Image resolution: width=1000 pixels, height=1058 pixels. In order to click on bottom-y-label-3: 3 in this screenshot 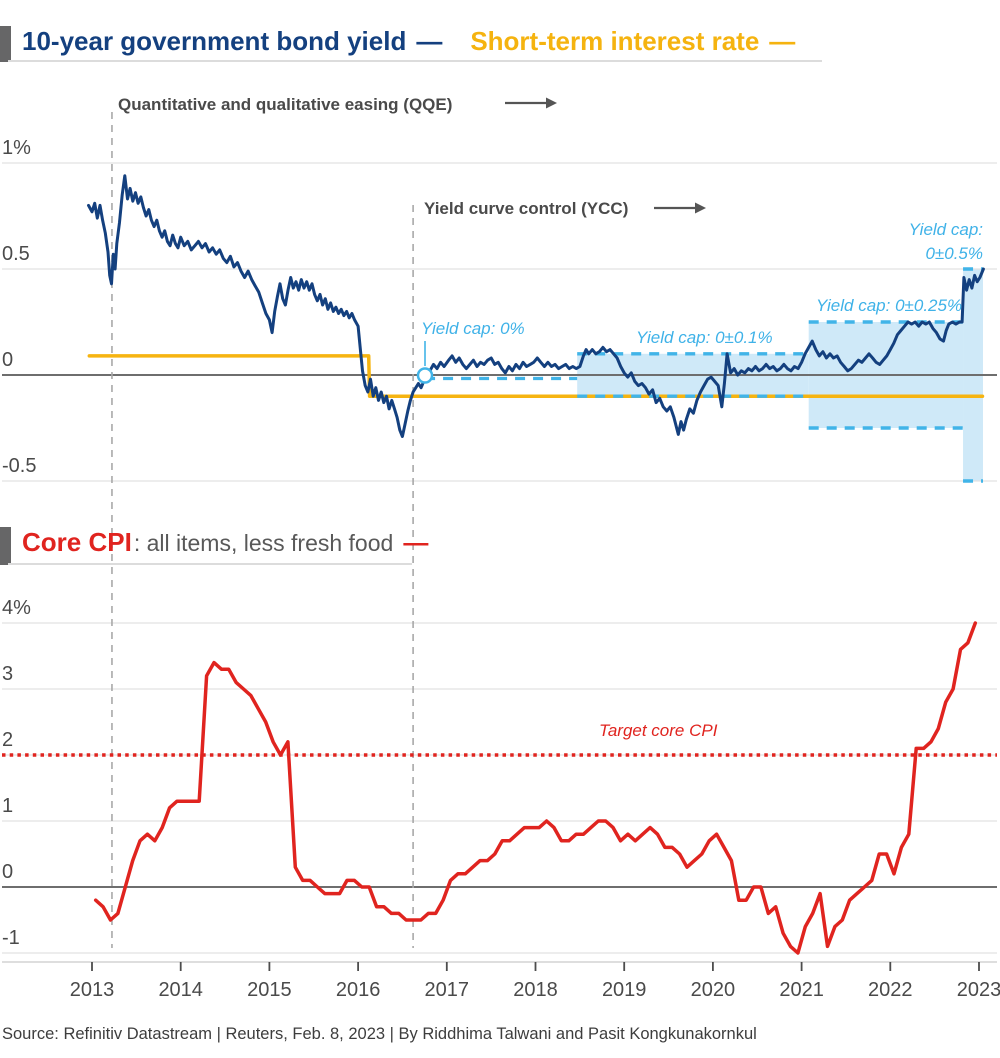, I will do `click(8, 674)`.